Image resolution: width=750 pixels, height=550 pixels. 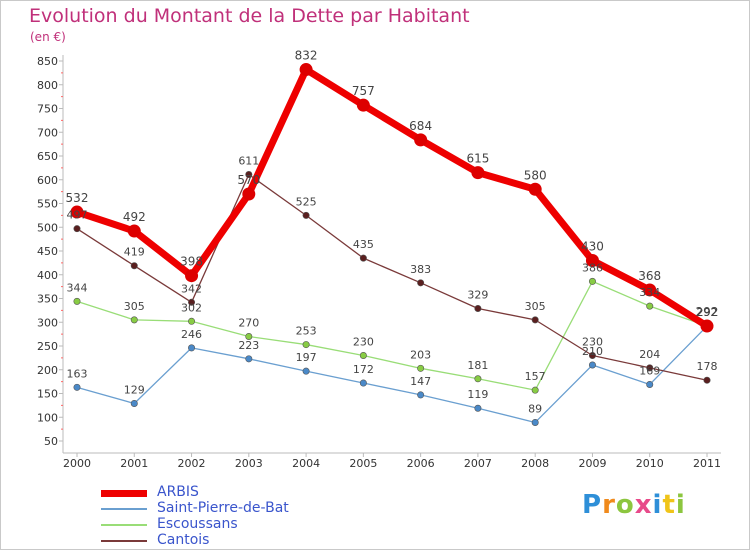 What do you see at coordinates (420, 354) in the screenshot?
I see `data-label-escoussans: 203` at bounding box center [420, 354].